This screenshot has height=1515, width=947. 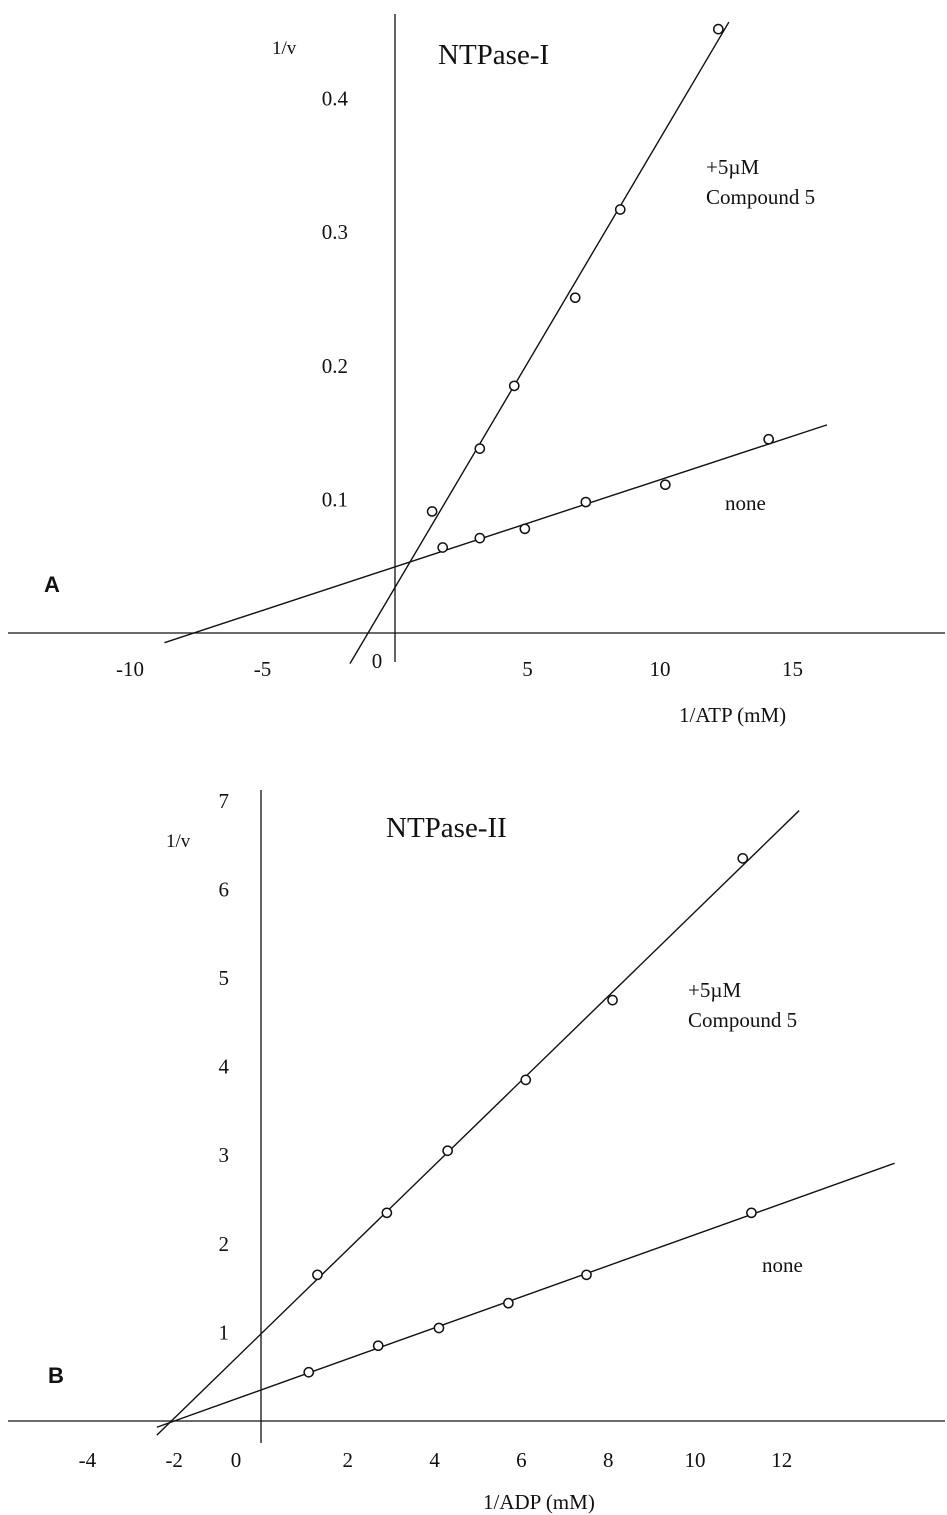 What do you see at coordinates (493, 55) in the screenshot?
I see `chart-title: NTPase-I` at bounding box center [493, 55].